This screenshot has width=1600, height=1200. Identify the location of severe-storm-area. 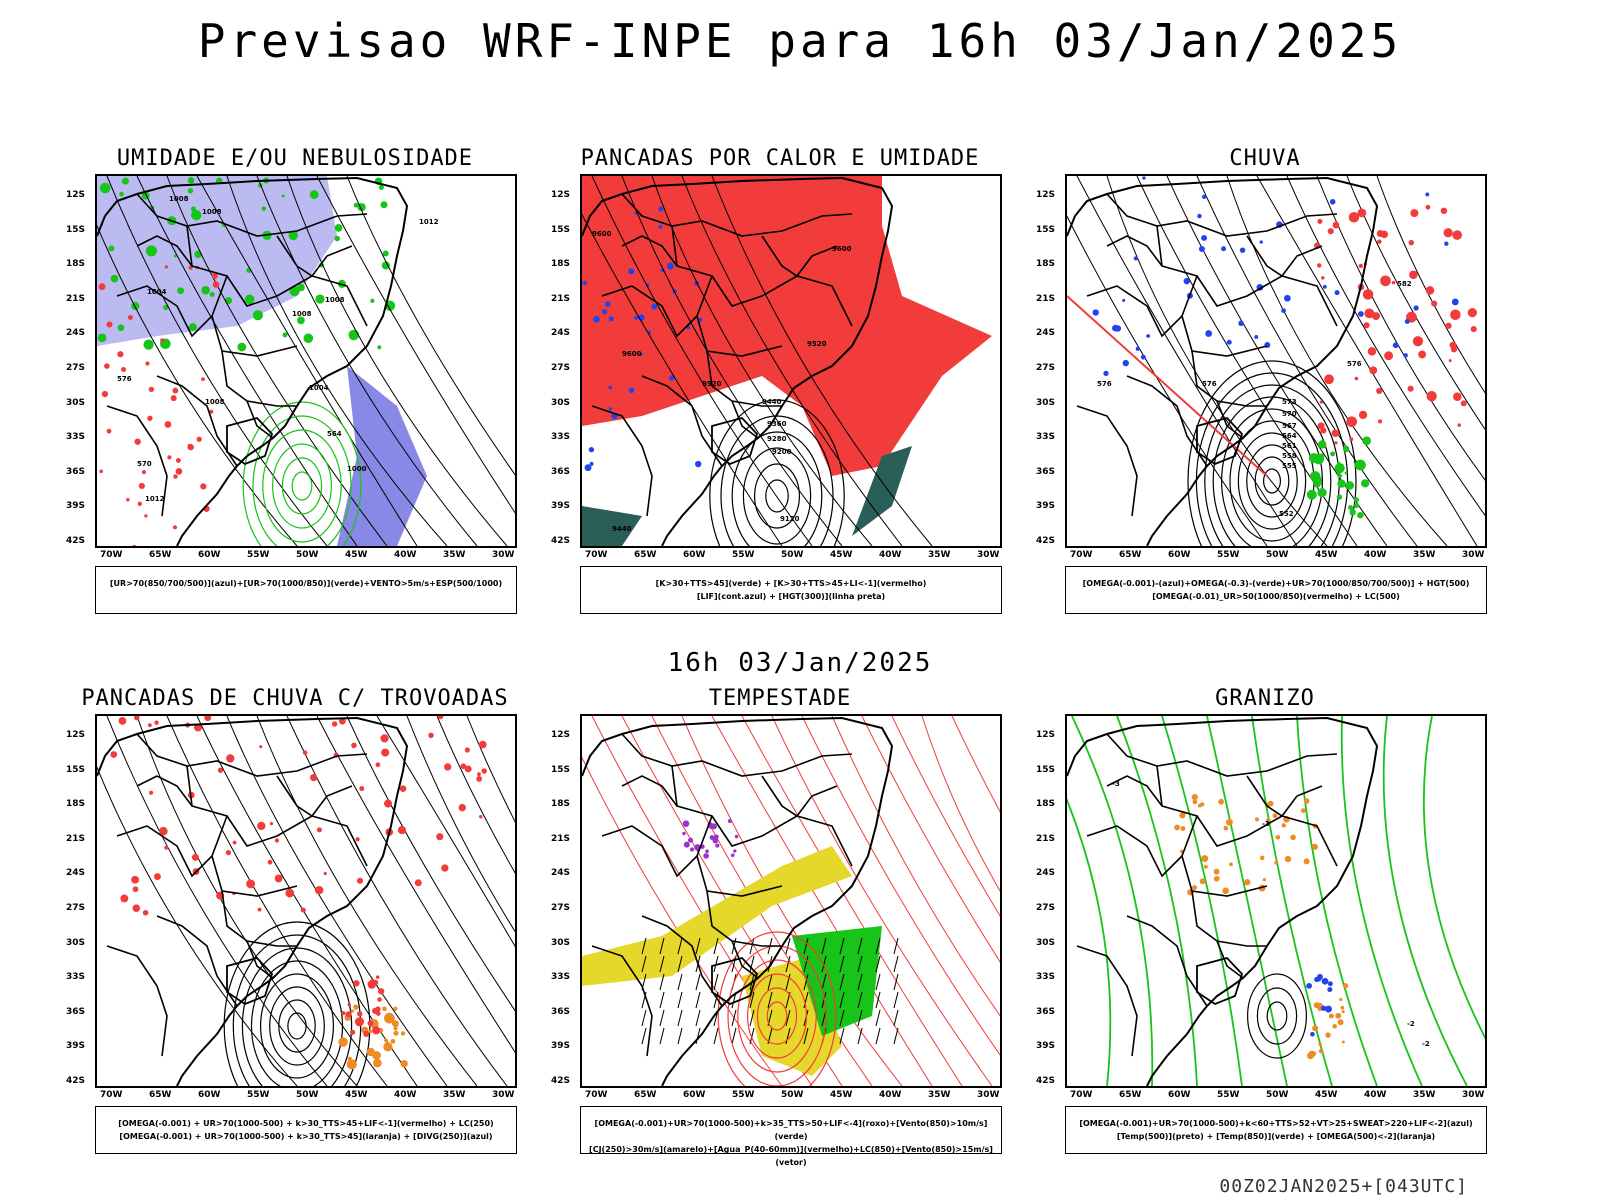
(717, 845).